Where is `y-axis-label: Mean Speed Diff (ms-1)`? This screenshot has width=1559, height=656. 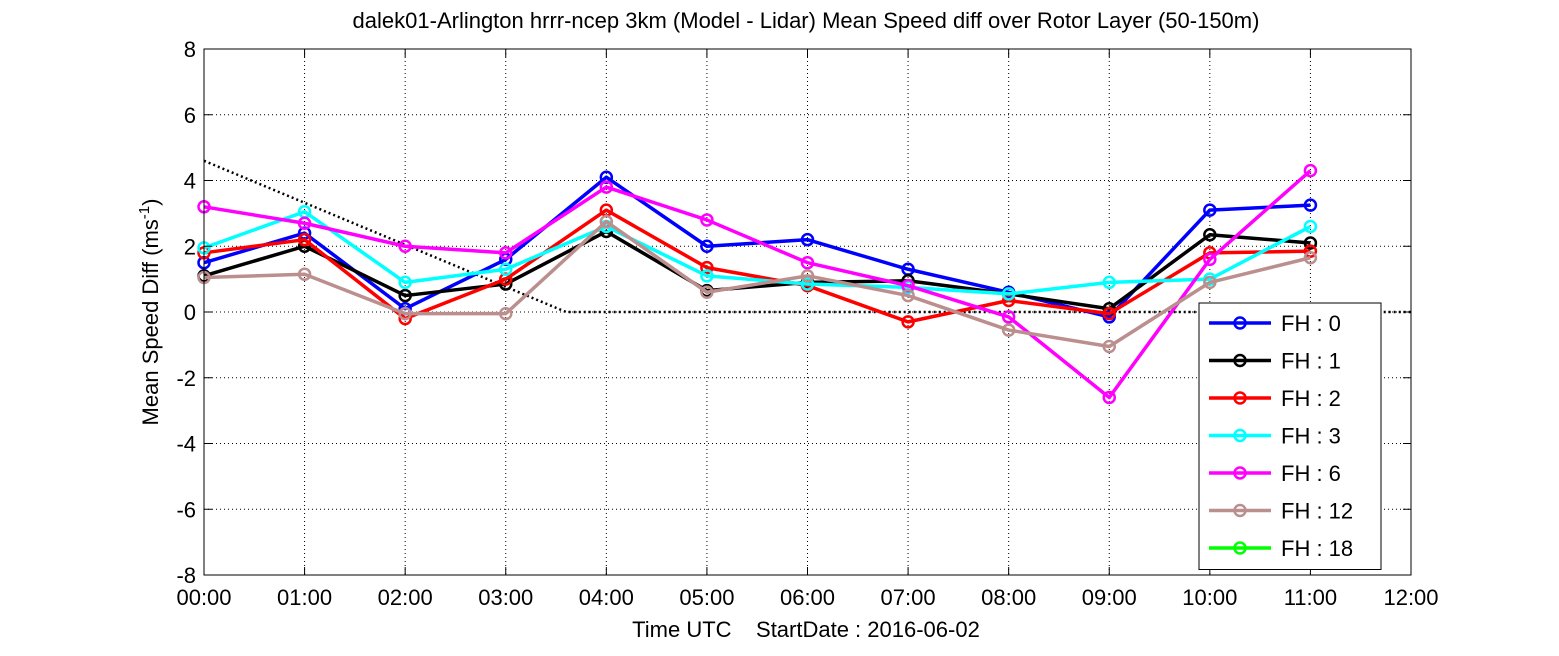 y-axis-label: Mean Speed Diff (ms-1) is located at coordinates (149, 312).